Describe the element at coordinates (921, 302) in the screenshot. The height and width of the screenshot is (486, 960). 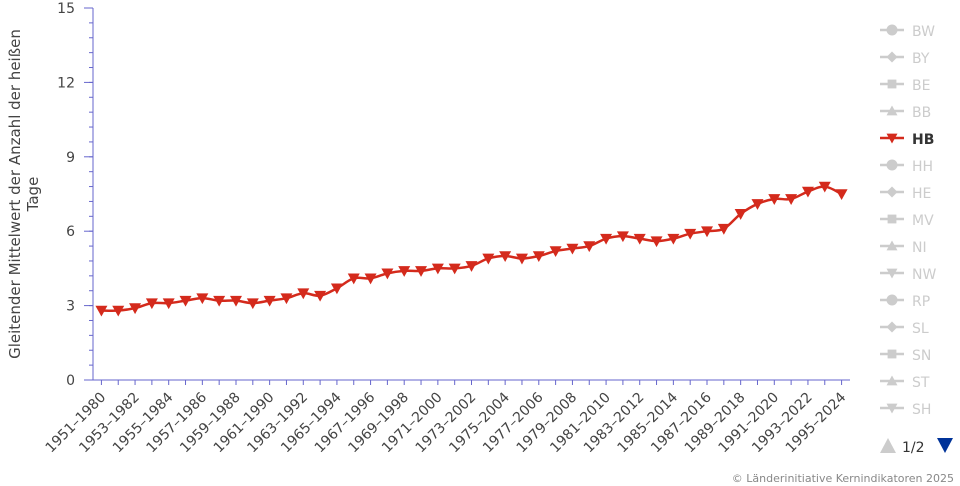
I see `legend-label: RP` at that location.